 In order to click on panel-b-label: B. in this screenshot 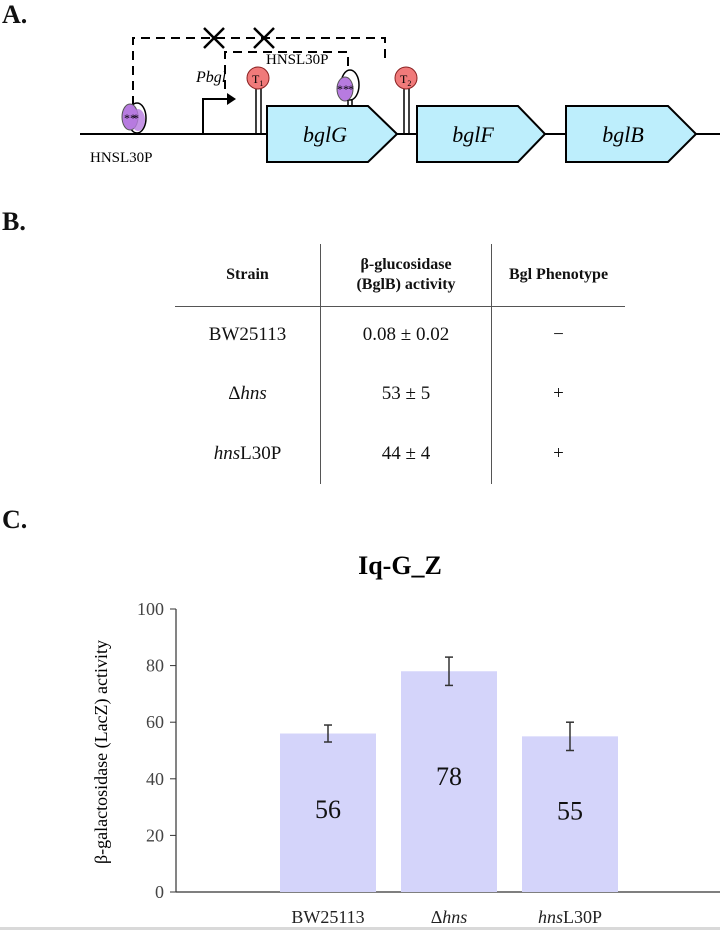, I will do `click(14, 221)`.